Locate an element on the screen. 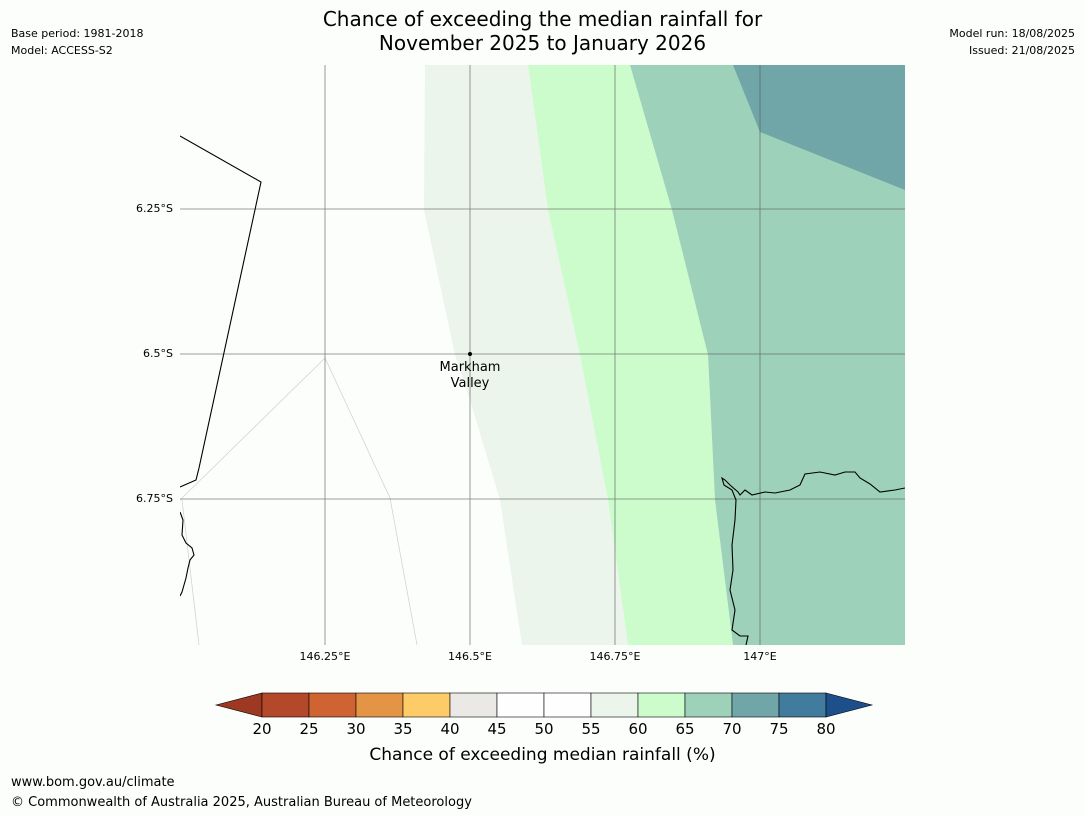 The image size is (1085, 816). model-name: Model: ACCESS-S2 is located at coordinates (62, 50).